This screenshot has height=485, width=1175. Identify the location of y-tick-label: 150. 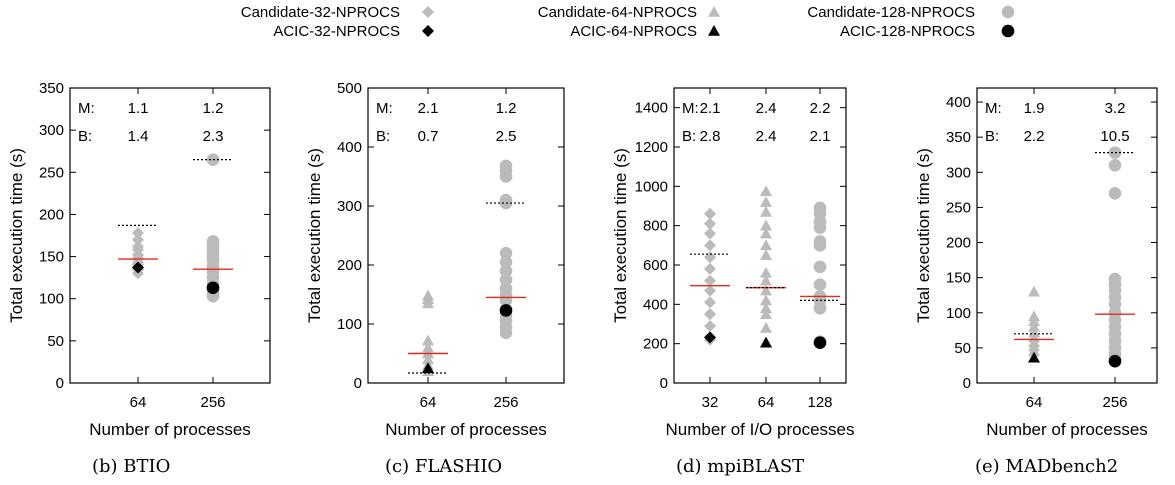
(51, 257).